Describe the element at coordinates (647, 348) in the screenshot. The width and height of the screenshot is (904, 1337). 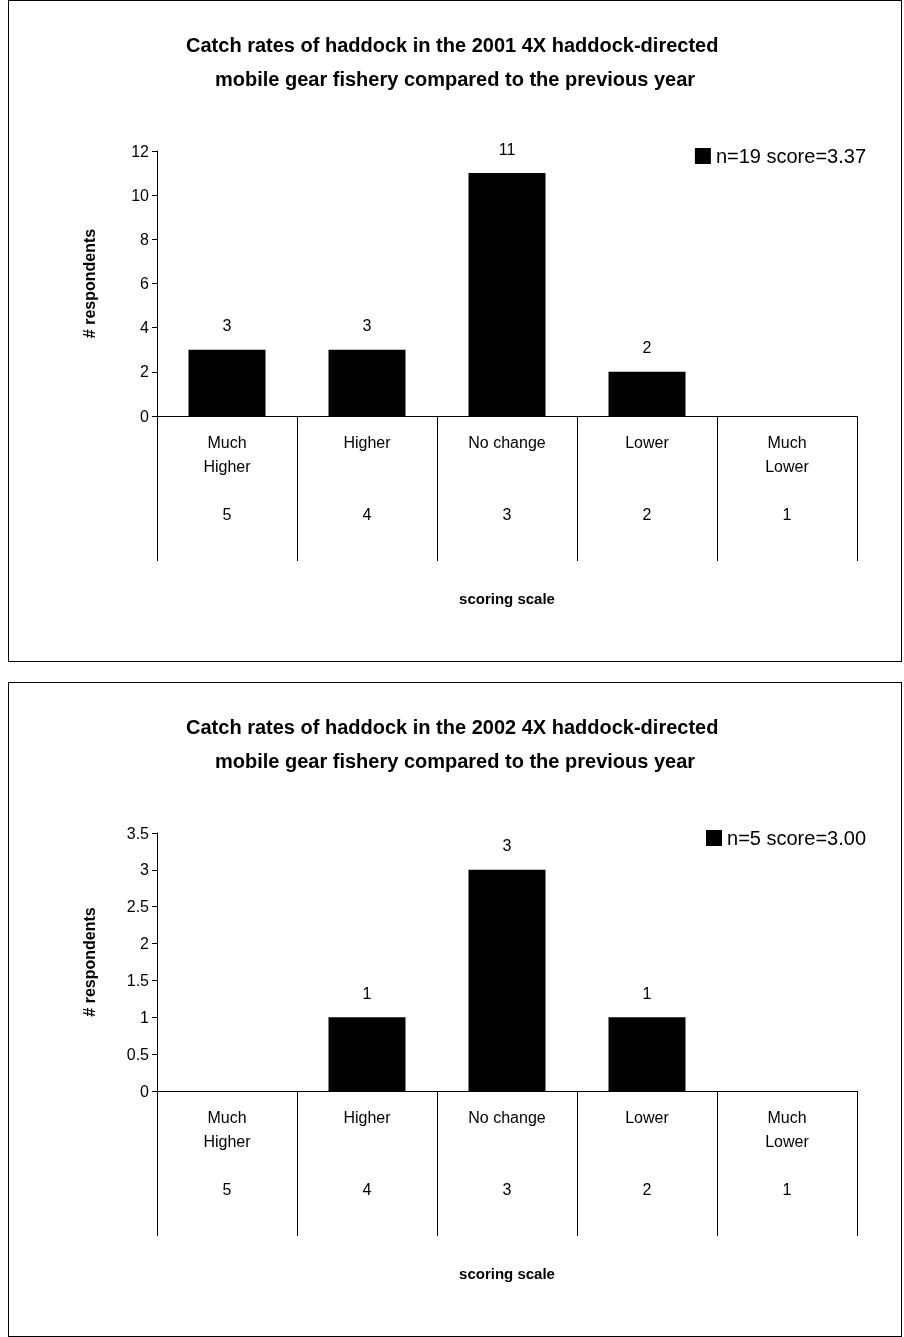
I see `data-label: 2` at that location.